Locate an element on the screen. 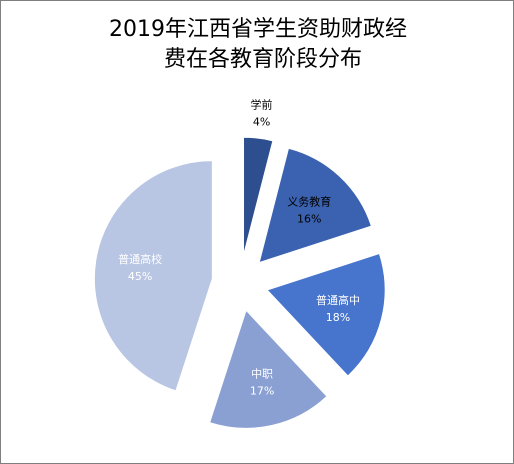  slice-category-label-2: 义务教育 is located at coordinates (309, 201).